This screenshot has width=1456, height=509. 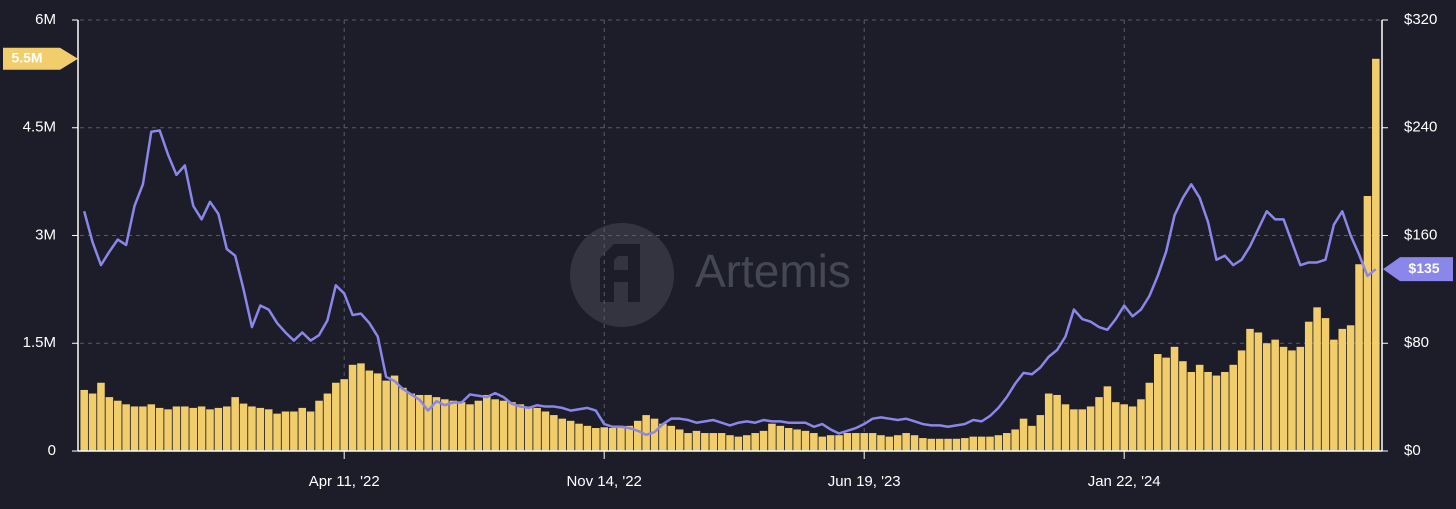 I want to click on watermark: Artemis, so click(x=710, y=275).